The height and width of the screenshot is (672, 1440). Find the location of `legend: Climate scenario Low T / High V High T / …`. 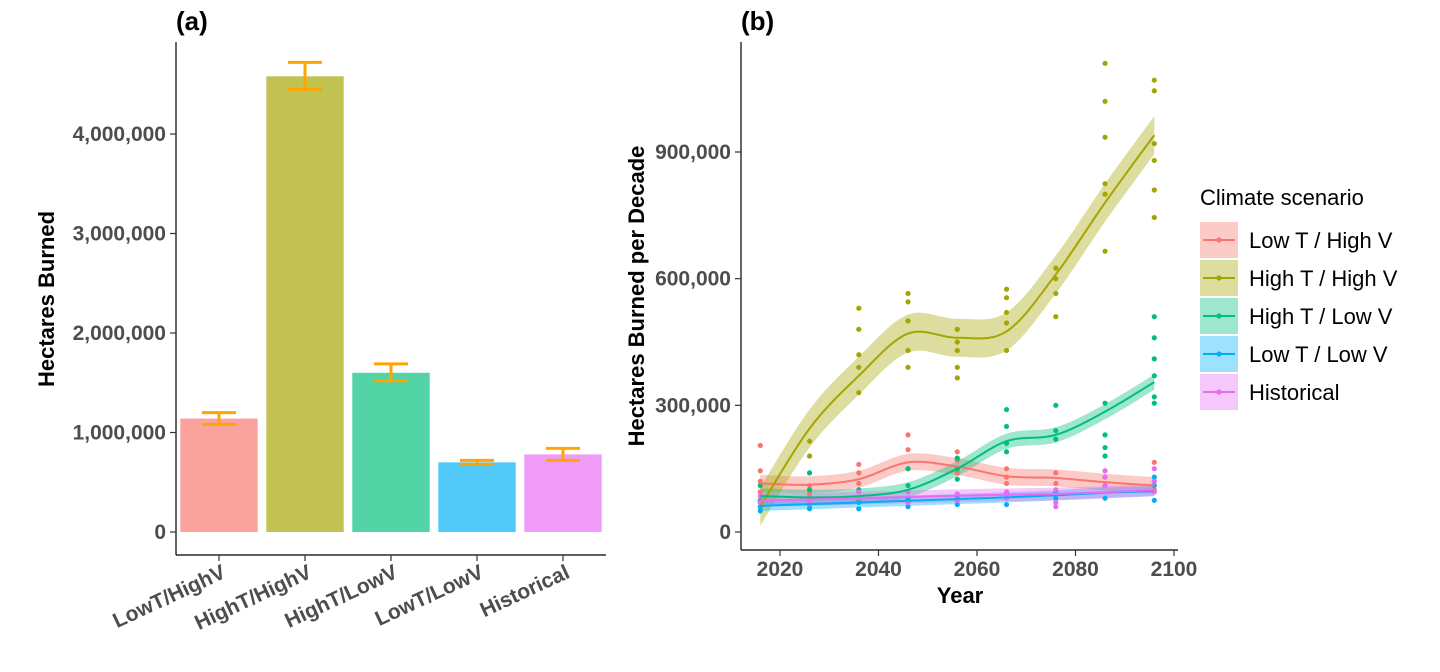

legend: Climate scenario Low T / High V High T / … is located at coordinates (1299, 297).